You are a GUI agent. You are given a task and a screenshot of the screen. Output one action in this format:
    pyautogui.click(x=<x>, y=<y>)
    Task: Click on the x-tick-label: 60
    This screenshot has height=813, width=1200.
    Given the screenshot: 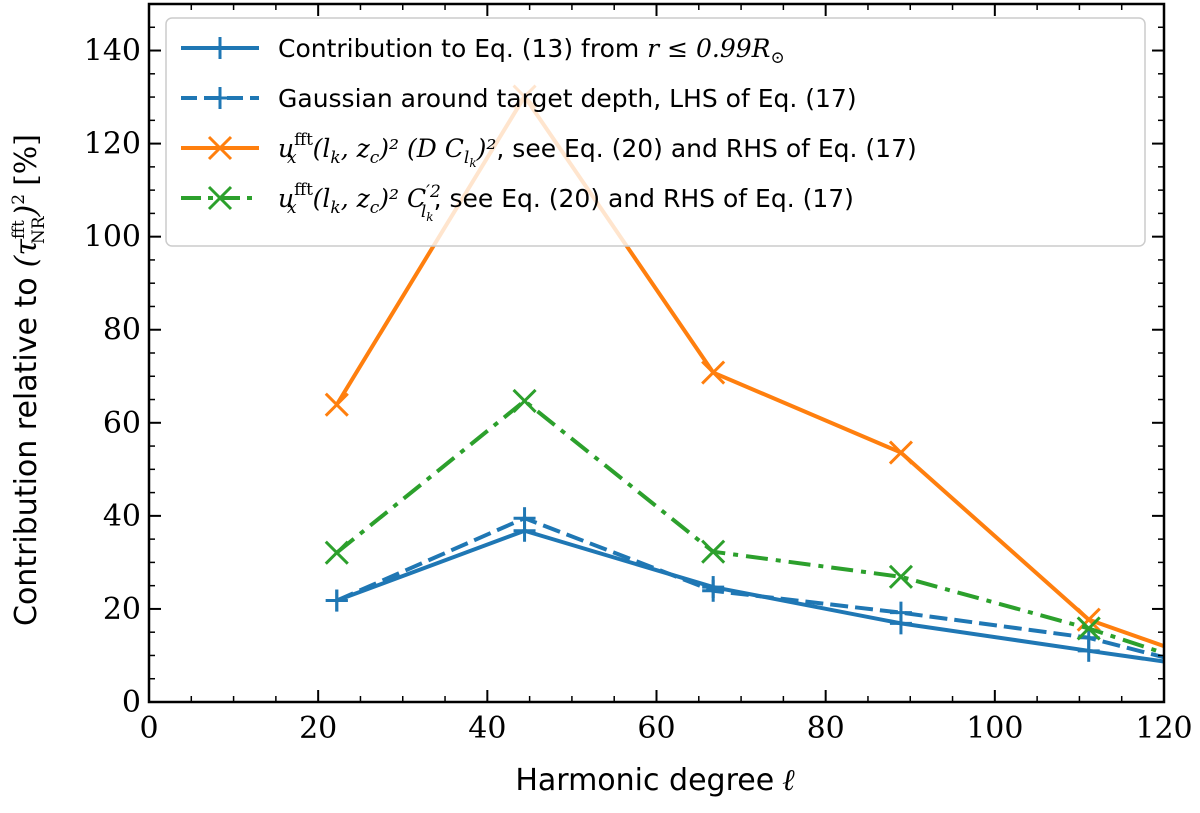 What is the action you would take?
    pyautogui.click(x=656, y=728)
    